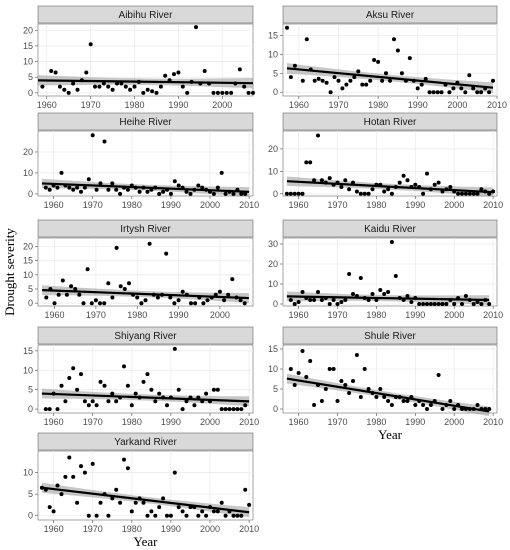  I want to click on y-tick-label: 15, so click(28, 351).